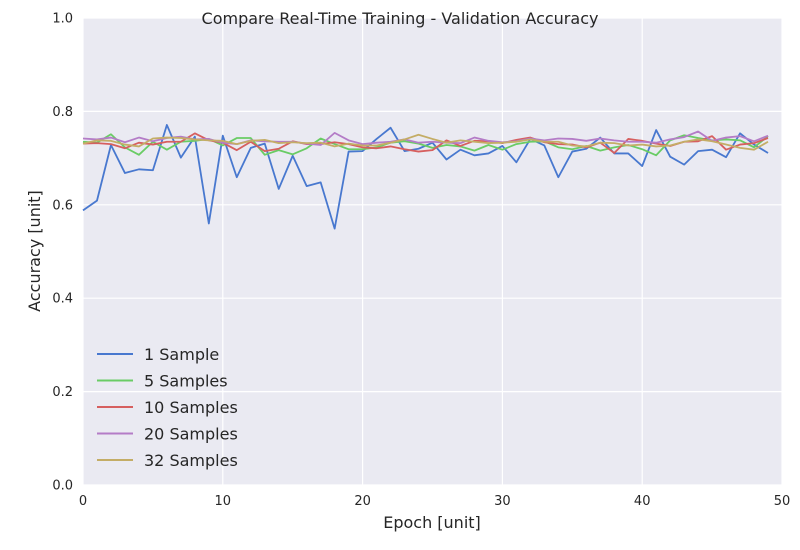  I want to click on y-tick-label: 0.8, so click(62, 112).